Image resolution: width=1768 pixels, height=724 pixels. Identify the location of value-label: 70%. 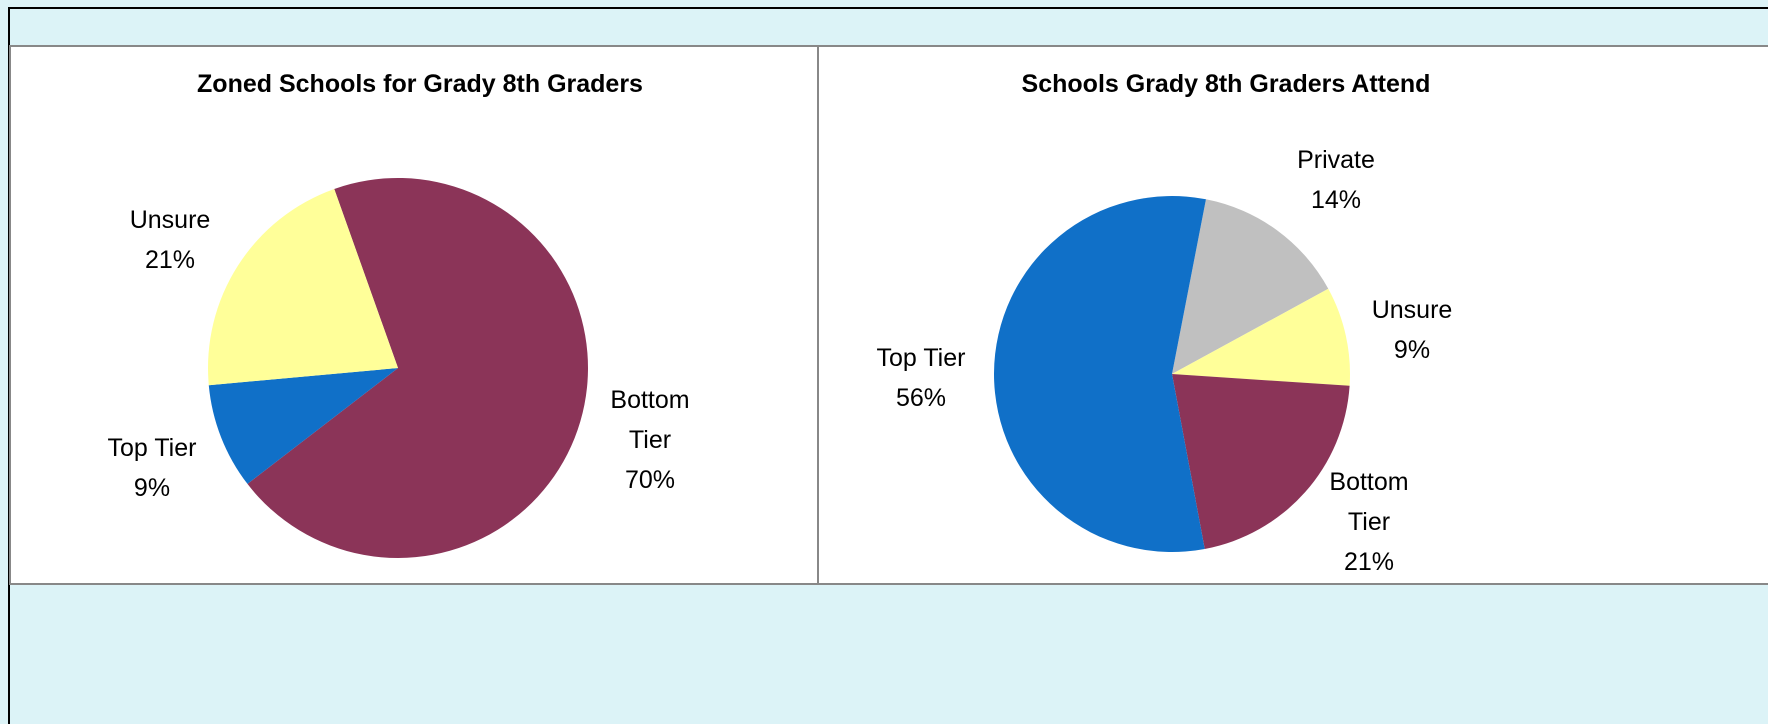
(650, 480).